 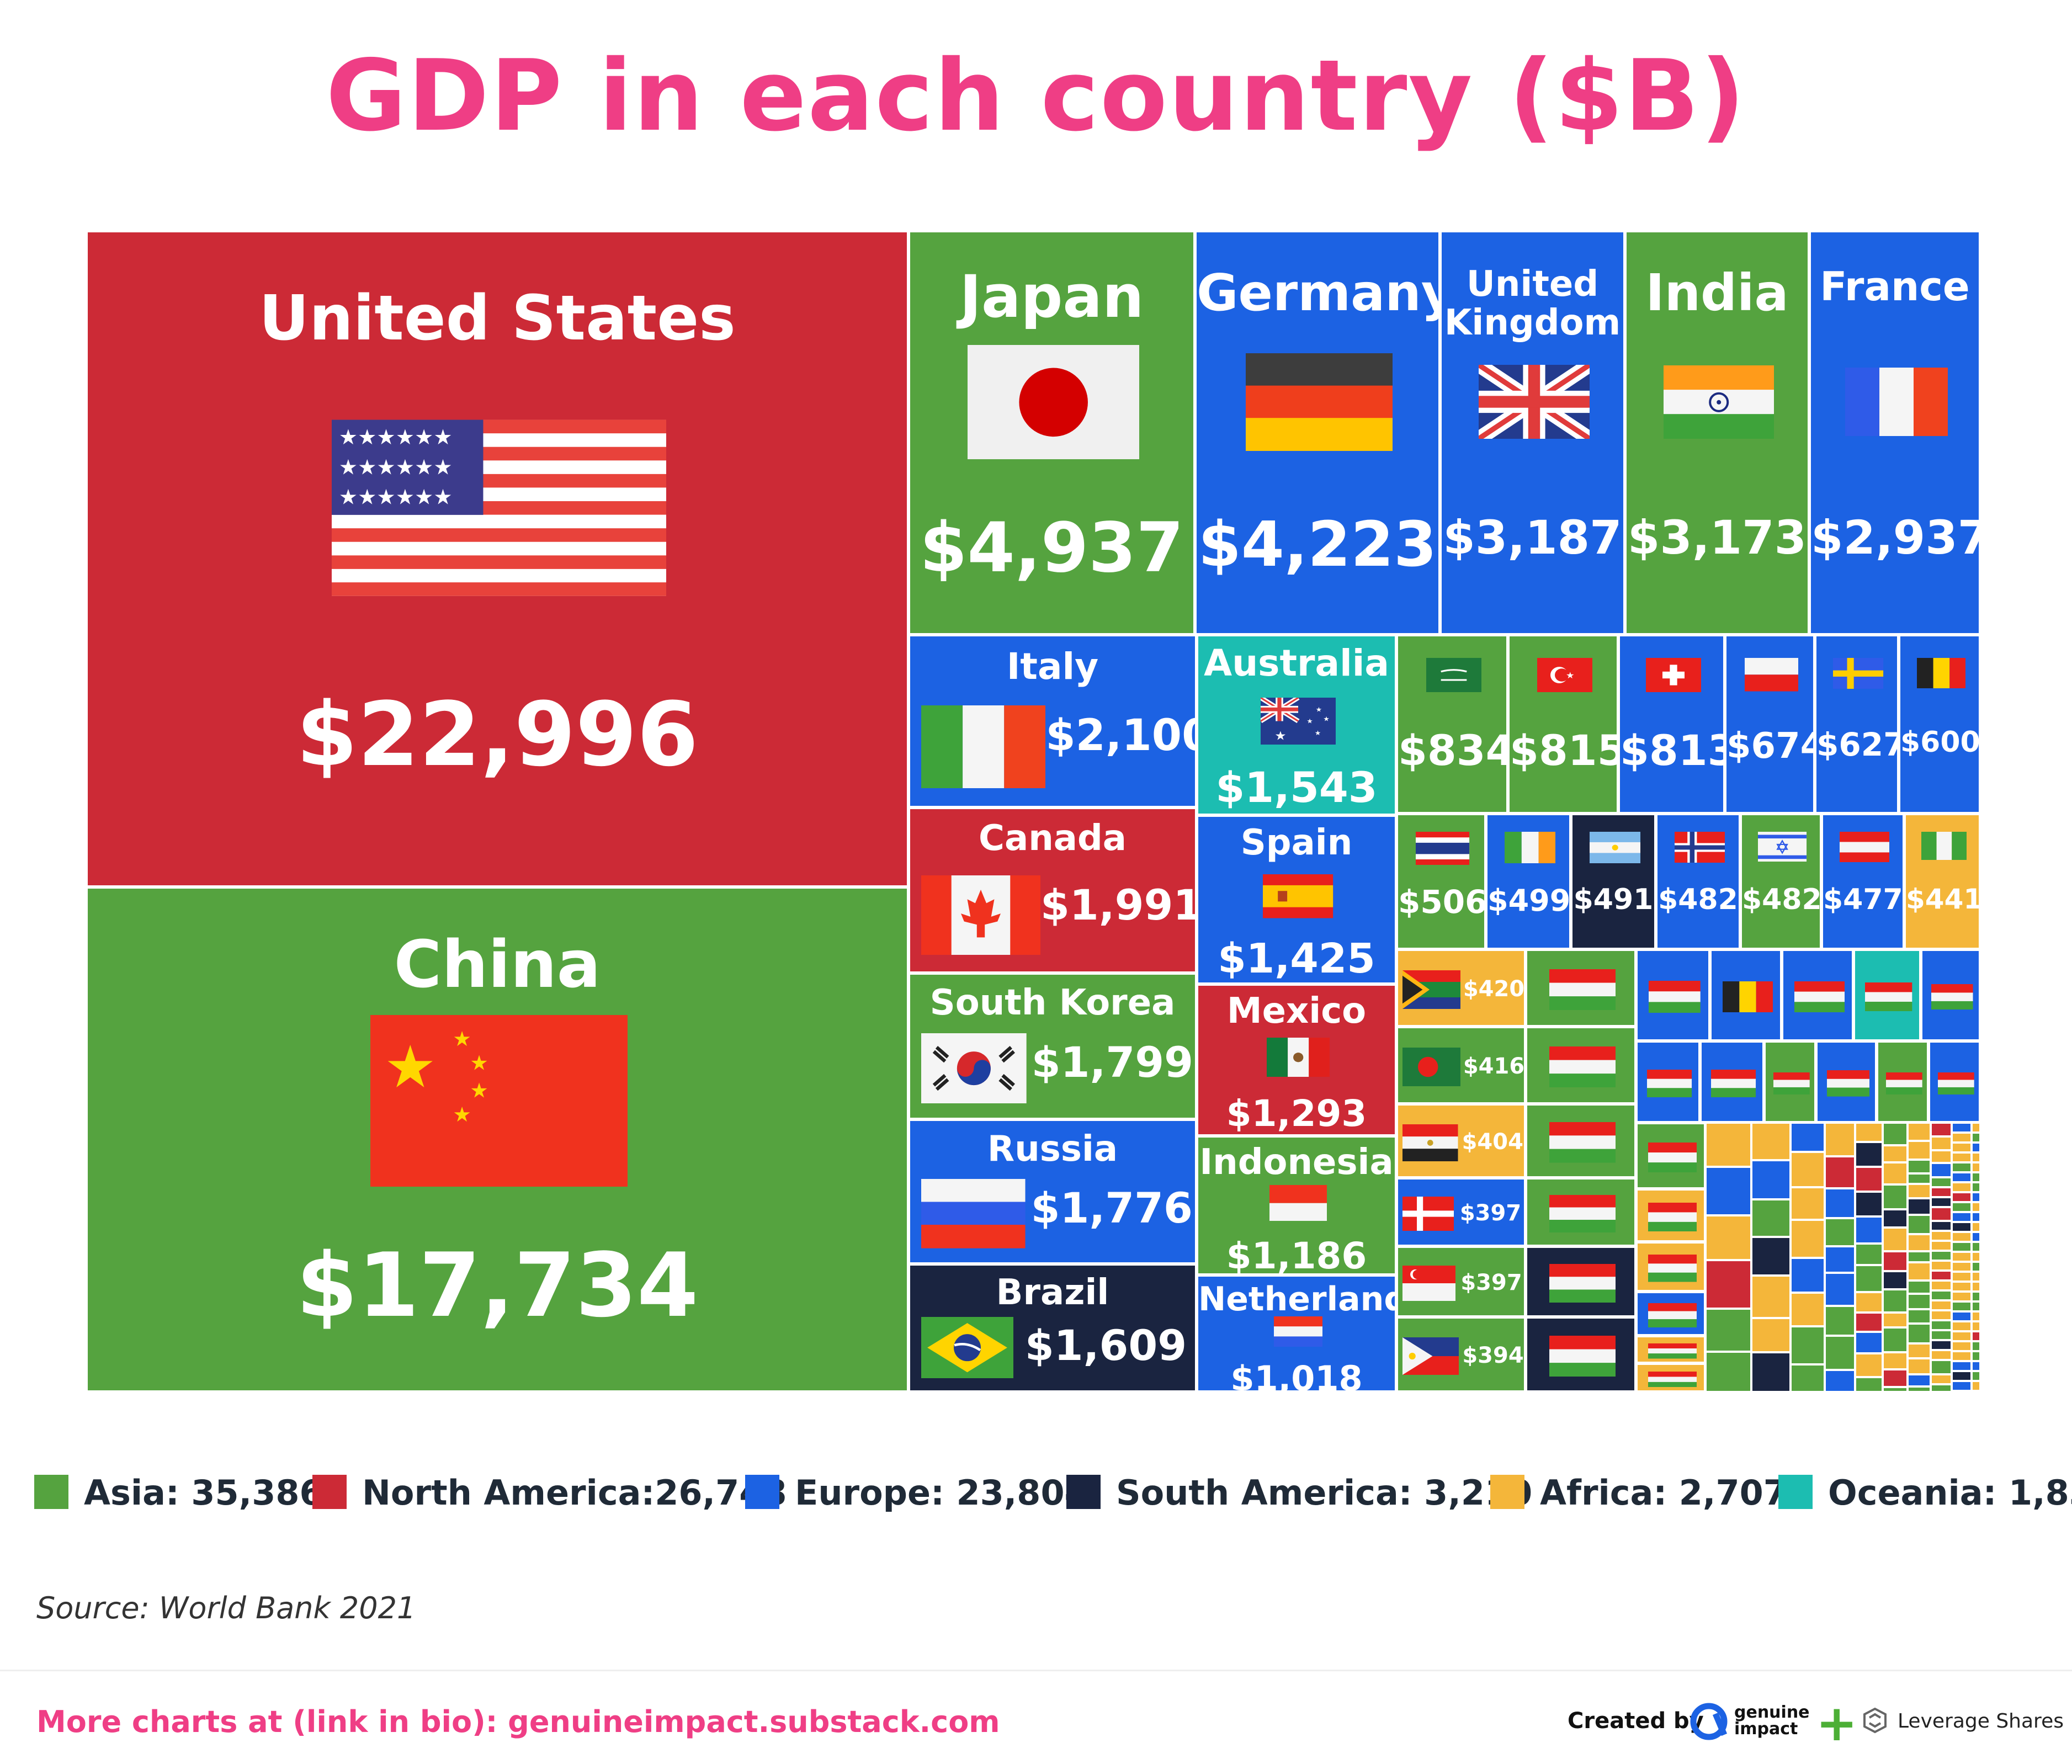 I want to click on country-label: United Kingdom, so click(x=1532, y=303).